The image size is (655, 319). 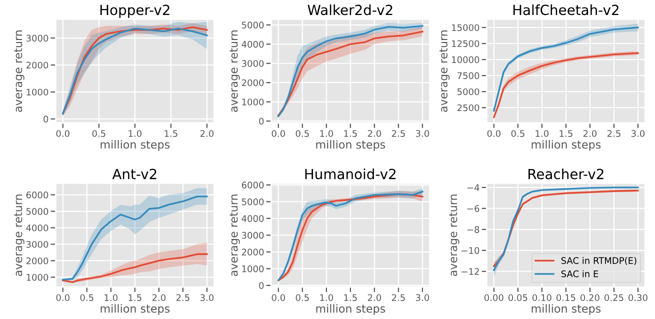 I want to click on x-tick-label: 0.10, so click(x=542, y=298).